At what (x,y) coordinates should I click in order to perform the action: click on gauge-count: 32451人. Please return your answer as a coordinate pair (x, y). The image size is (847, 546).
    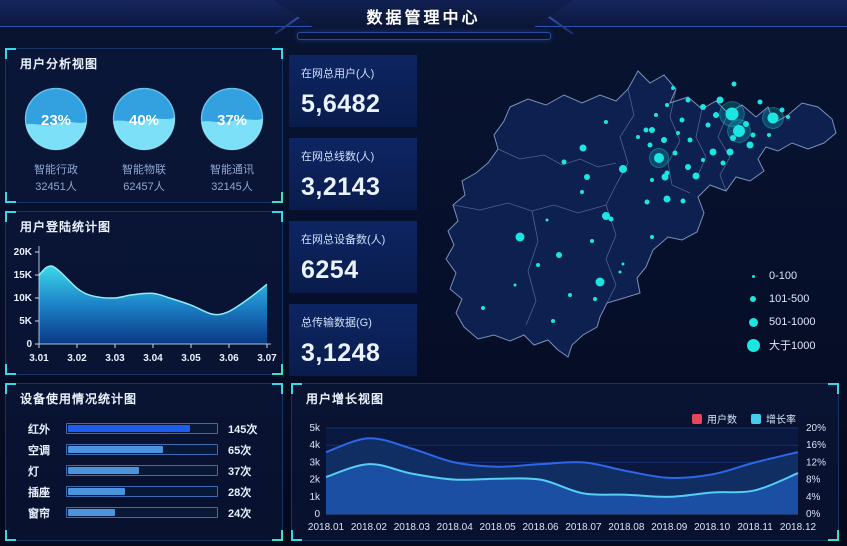
    Looking at the image, I should click on (56, 187).